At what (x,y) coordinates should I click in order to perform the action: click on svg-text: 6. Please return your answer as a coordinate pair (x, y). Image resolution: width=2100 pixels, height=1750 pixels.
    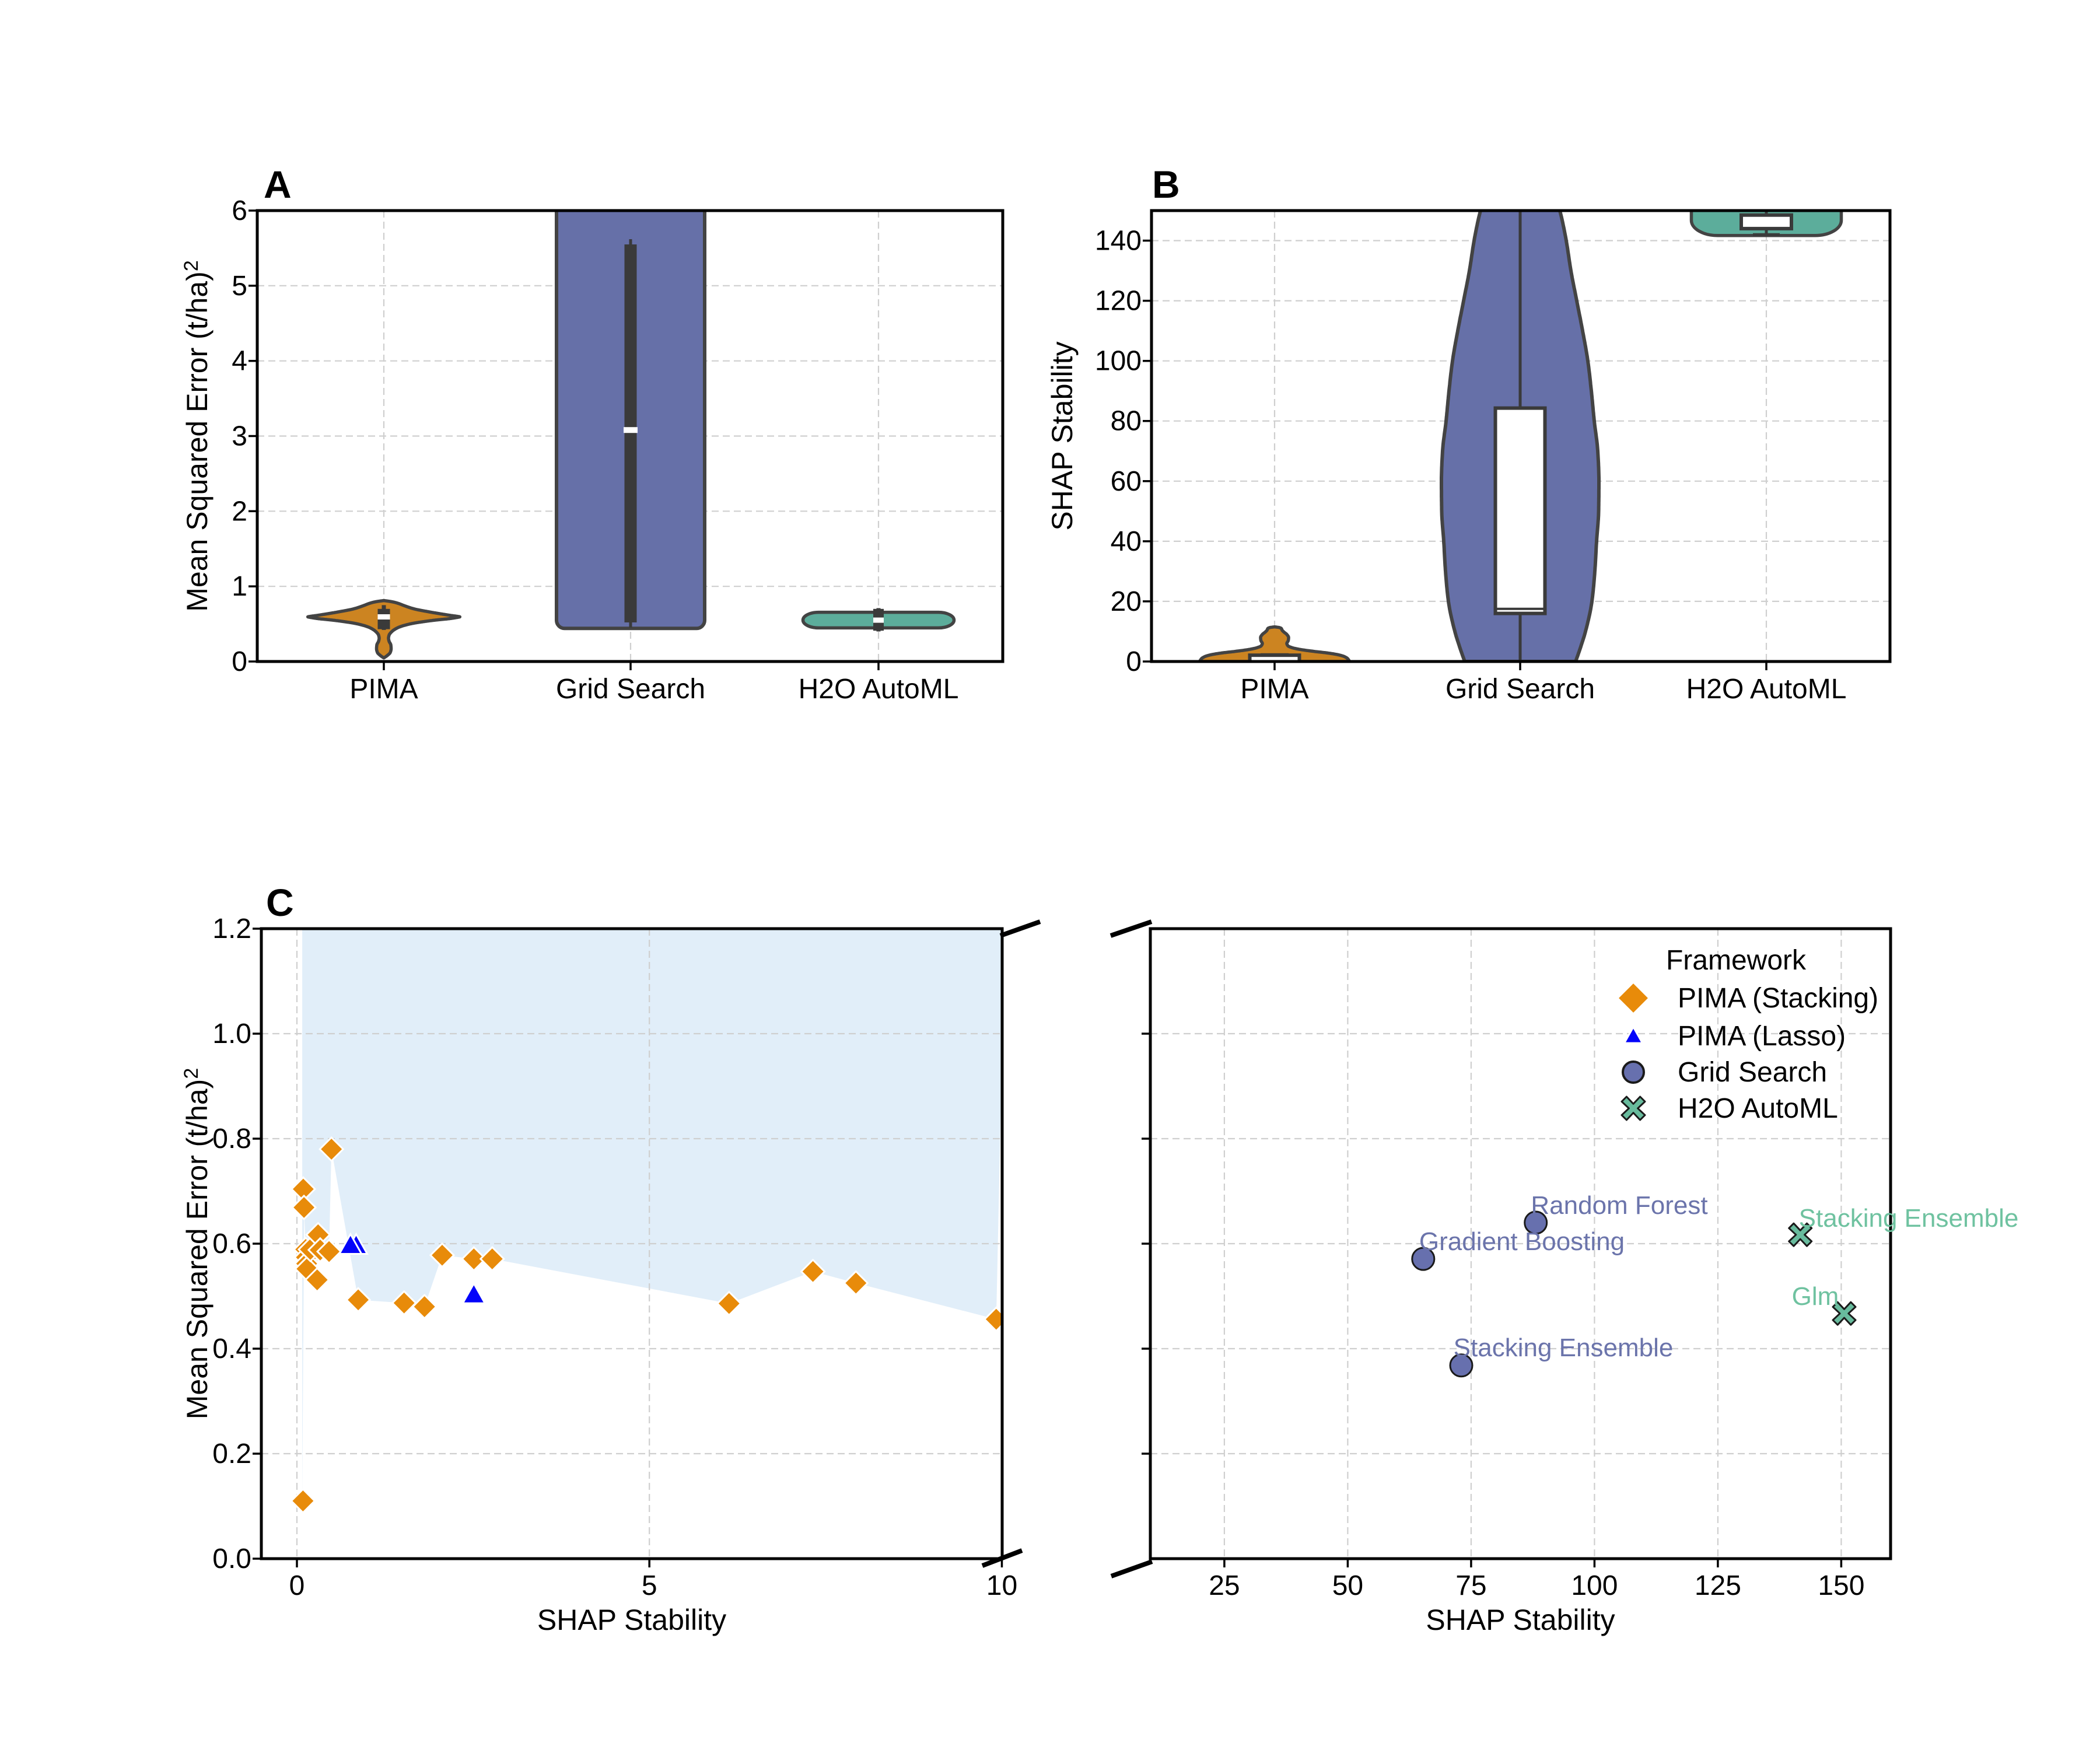
    Looking at the image, I should click on (239, 210).